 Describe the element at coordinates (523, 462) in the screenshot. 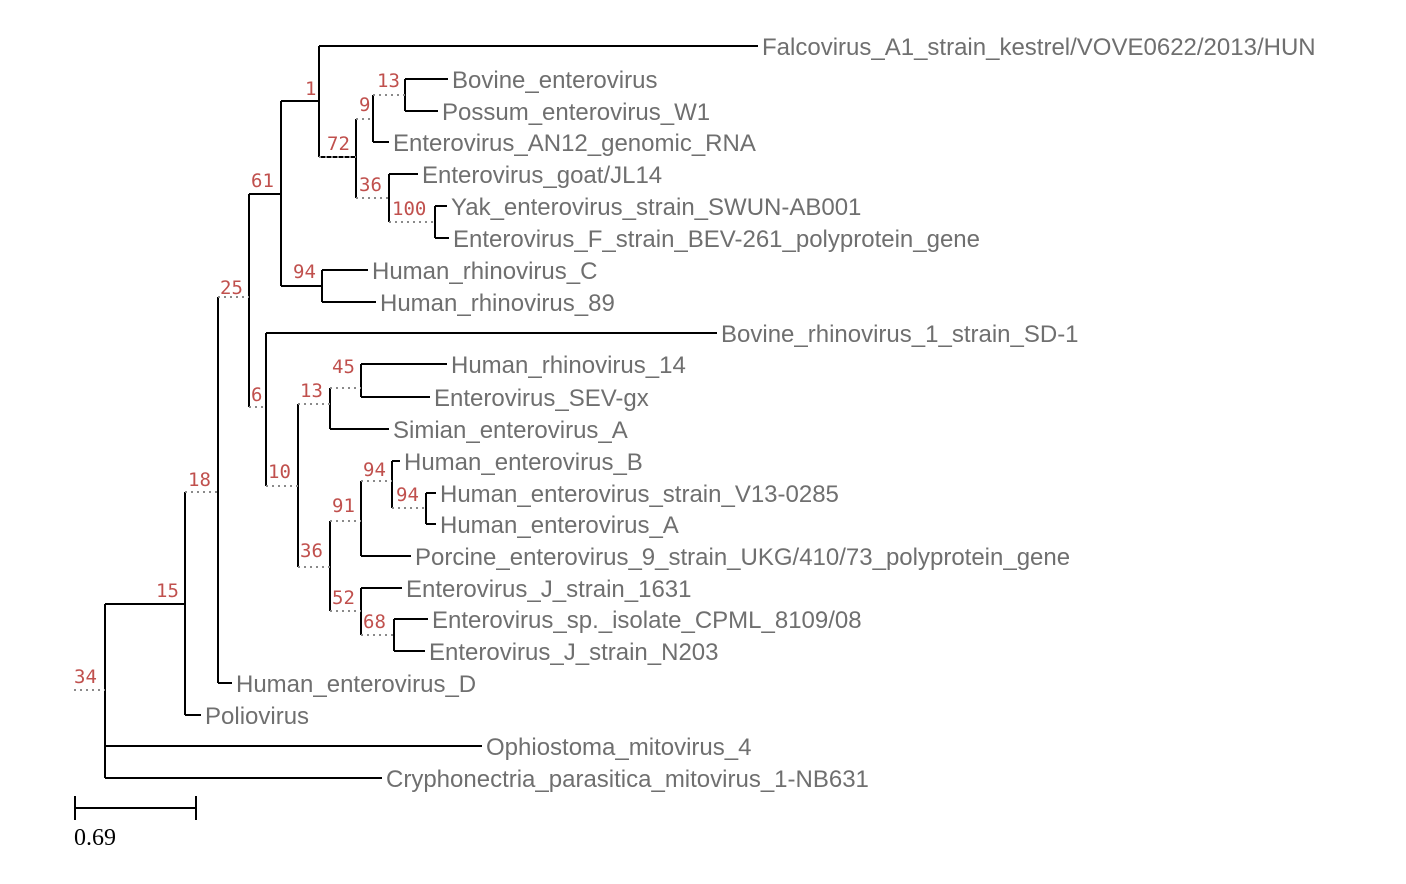

I see `leaf-label: Human_enterovirus_B` at that location.